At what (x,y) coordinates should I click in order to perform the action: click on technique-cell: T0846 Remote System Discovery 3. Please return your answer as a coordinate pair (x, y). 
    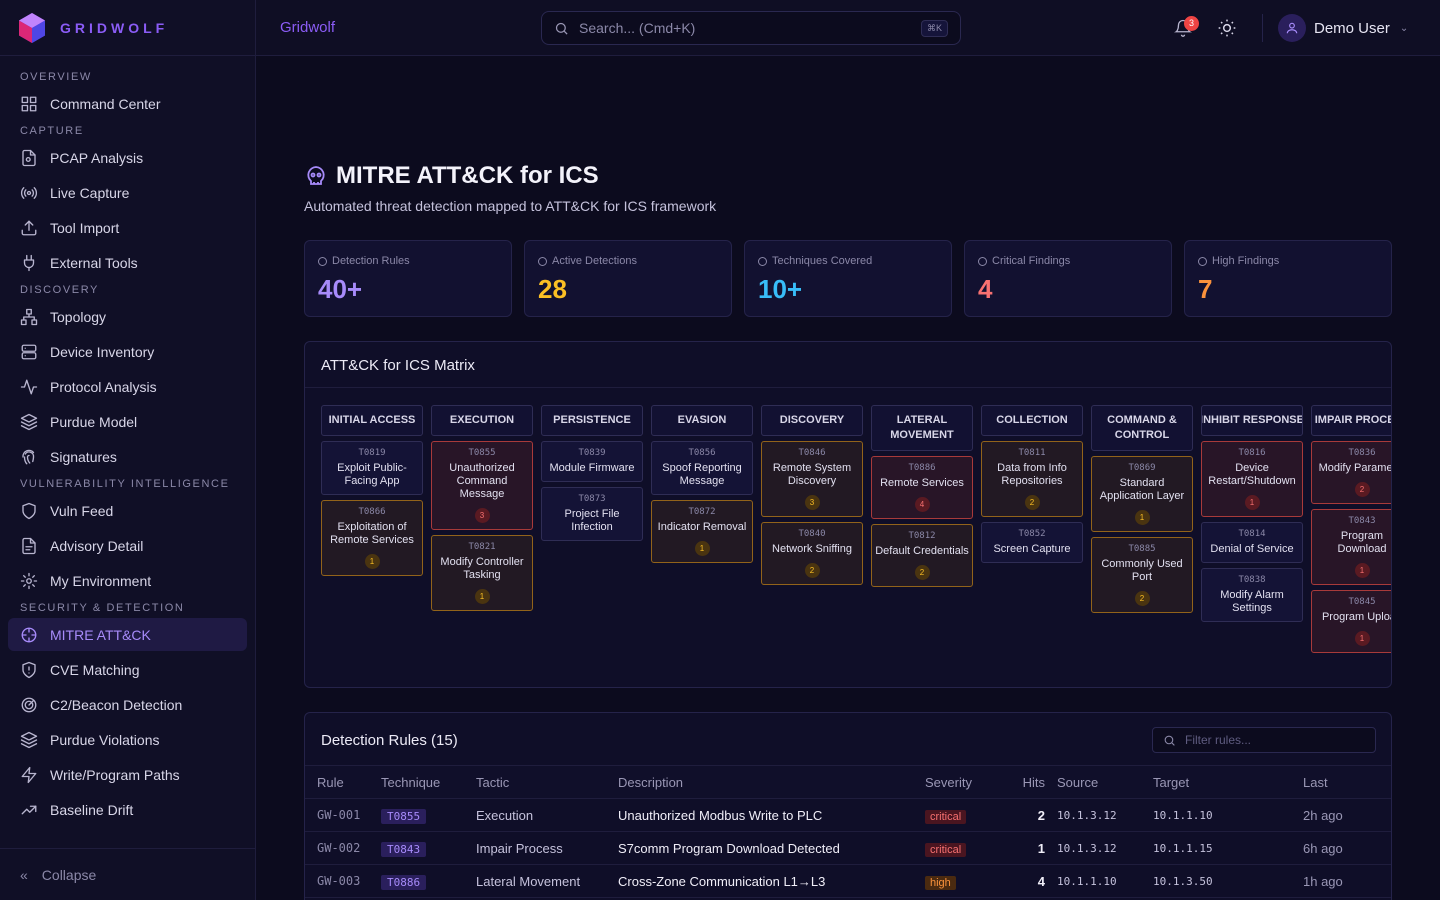
    Looking at the image, I should click on (812, 479).